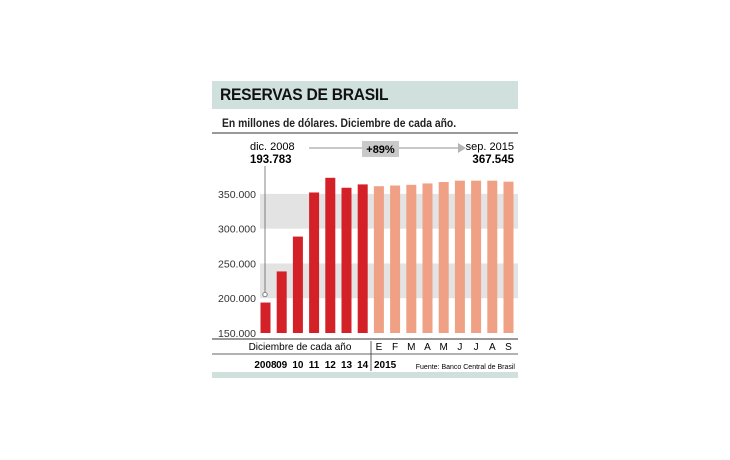  Describe the element at coordinates (347, 365) in the screenshot. I see `x-tick-label: 13` at that location.